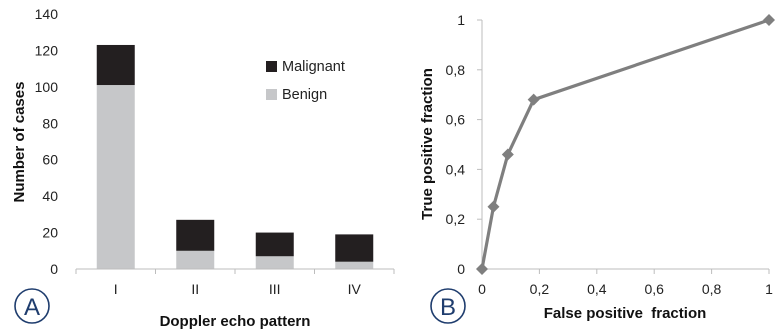 This screenshot has width=783, height=332. Describe the element at coordinates (271, 66) in the screenshot. I see `legend-swatch-malignant` at that location.